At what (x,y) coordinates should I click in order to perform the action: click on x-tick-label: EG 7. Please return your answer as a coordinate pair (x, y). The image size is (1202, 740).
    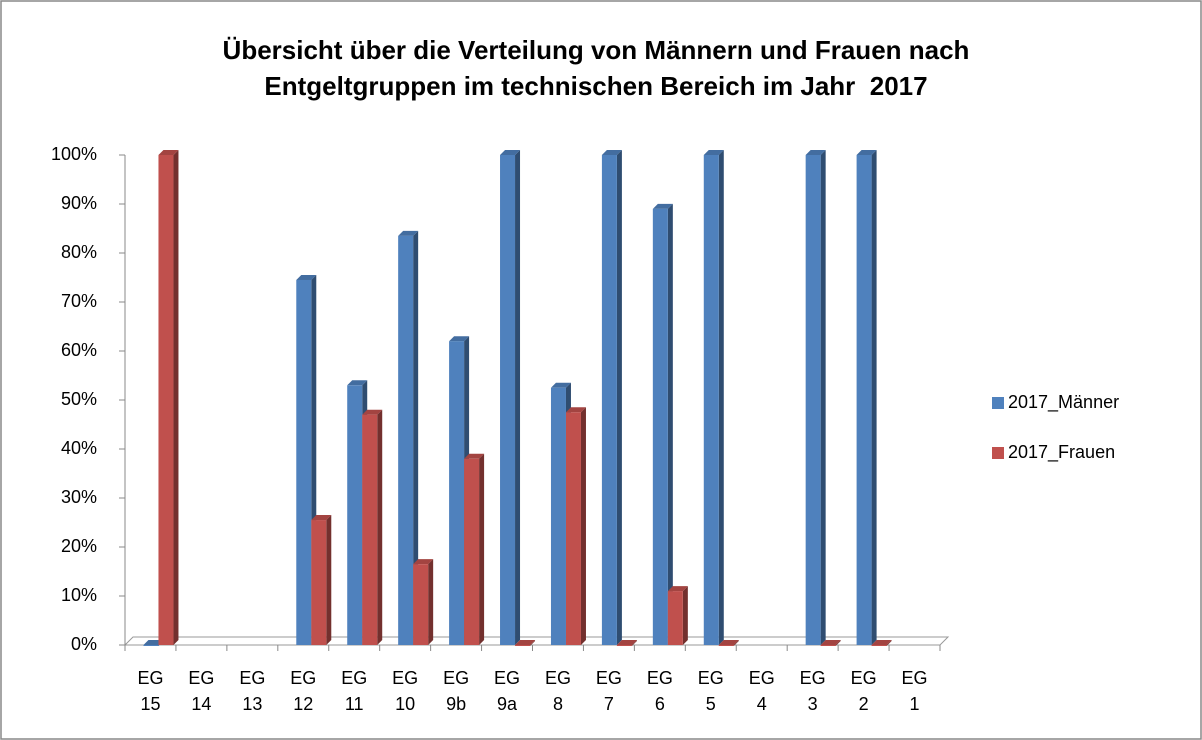
    Looking at the image, I should click on (608, 691).